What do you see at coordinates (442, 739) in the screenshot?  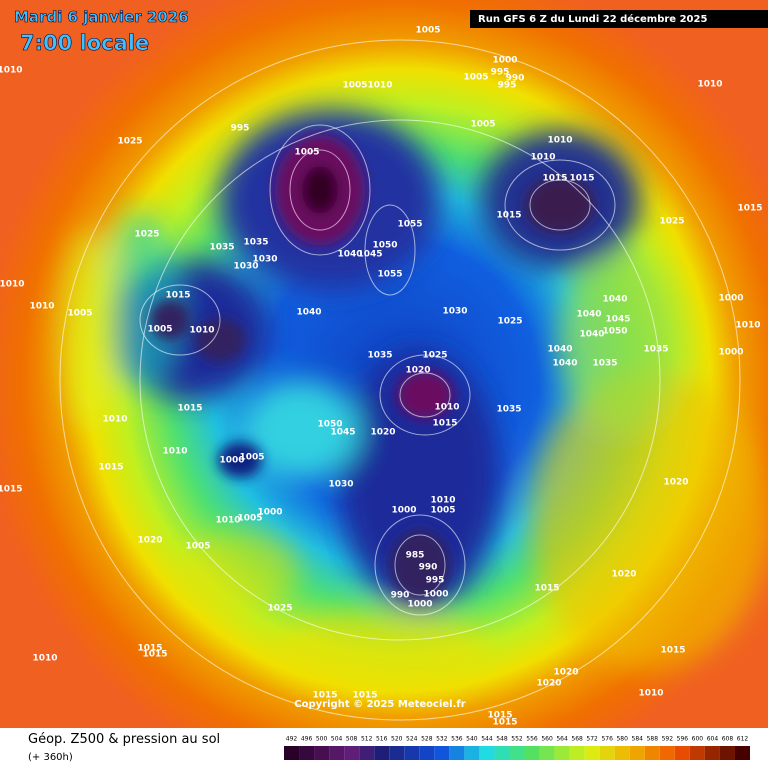 I see `legend-label: 532` at bounding box center [442, 739].